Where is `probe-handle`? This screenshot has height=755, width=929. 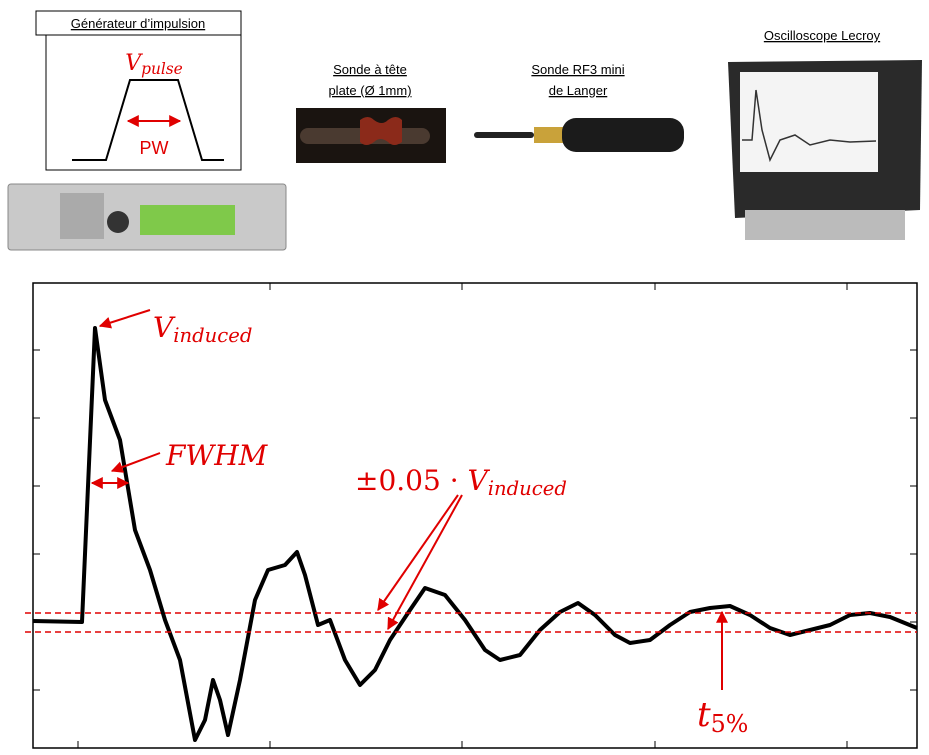 probe-handle is located at coordinates (623, 135).